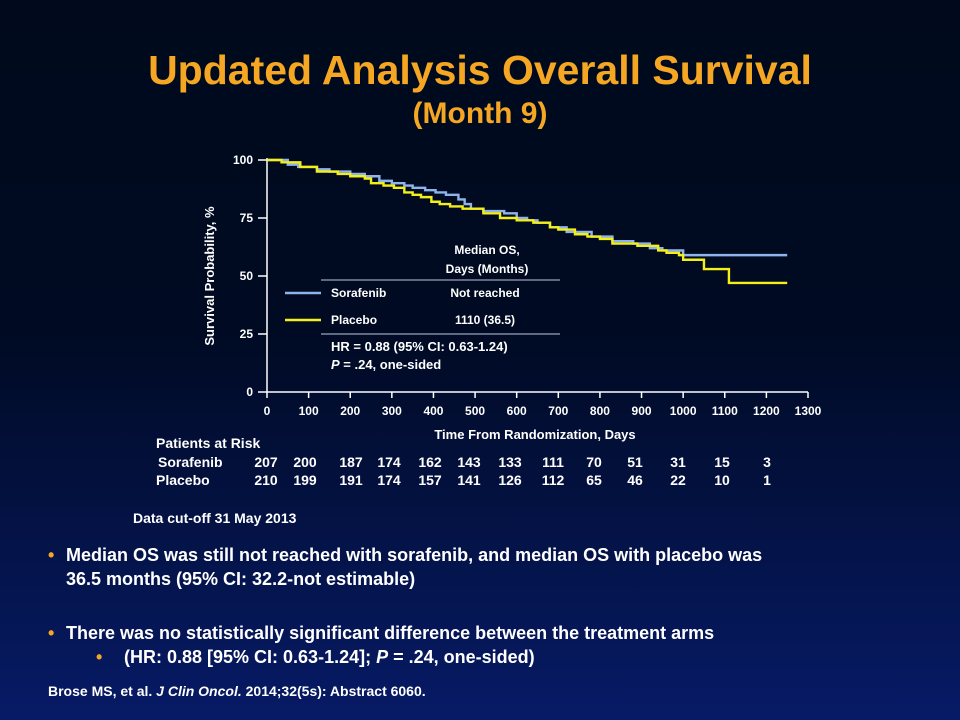 This screenshot has height=720, width=960. Describe the element at coordinates (469, 462) in the screenshot. I see `risk-value: 143` at that location.